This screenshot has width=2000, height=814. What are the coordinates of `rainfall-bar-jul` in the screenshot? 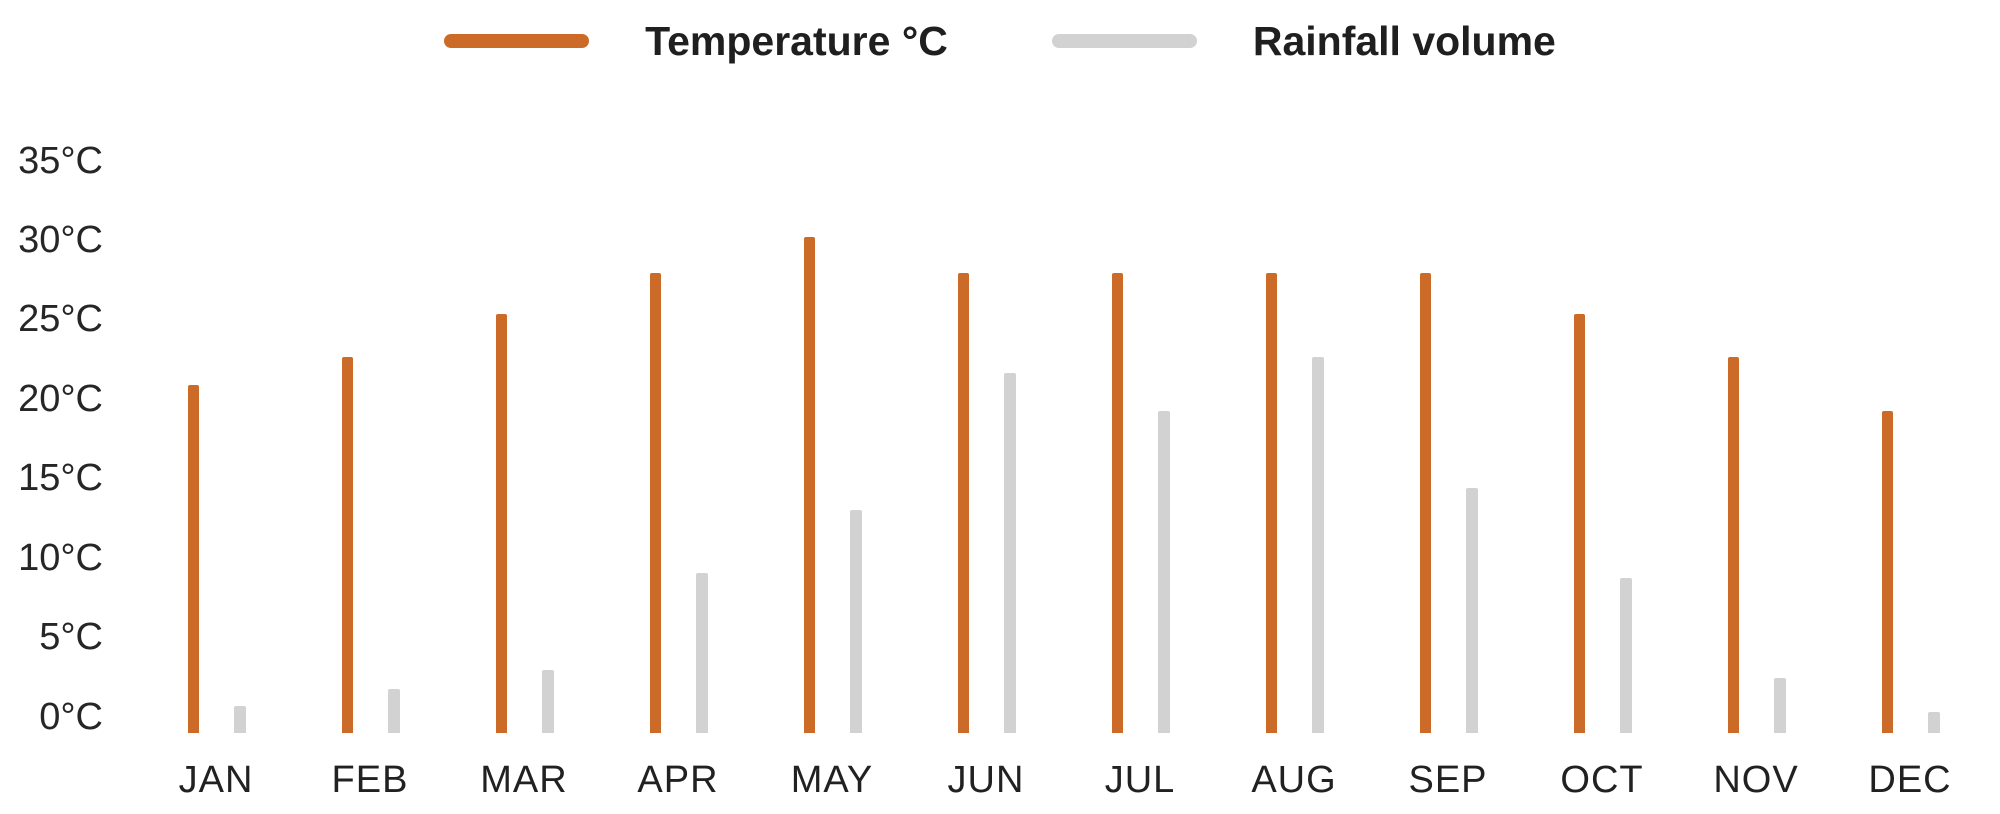 It's located at (1163, 571).